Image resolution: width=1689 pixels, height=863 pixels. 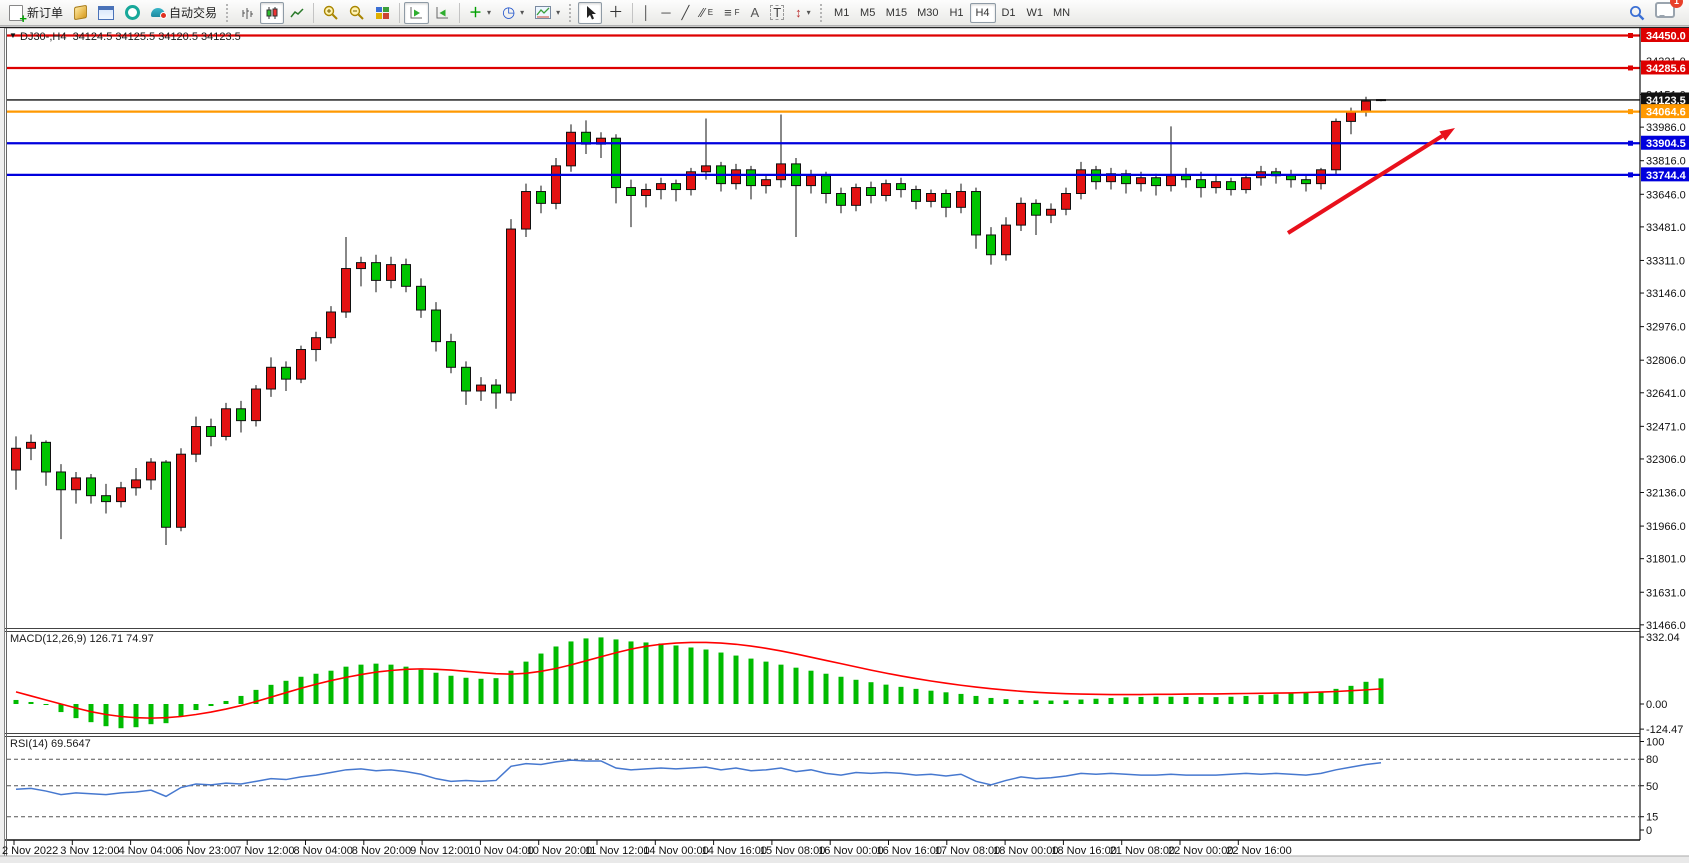 What do you see at coordinates (1666, 527) in the screenshot?
I see `price-tick-label: 31966.0` at bounding box center [1666, 527].